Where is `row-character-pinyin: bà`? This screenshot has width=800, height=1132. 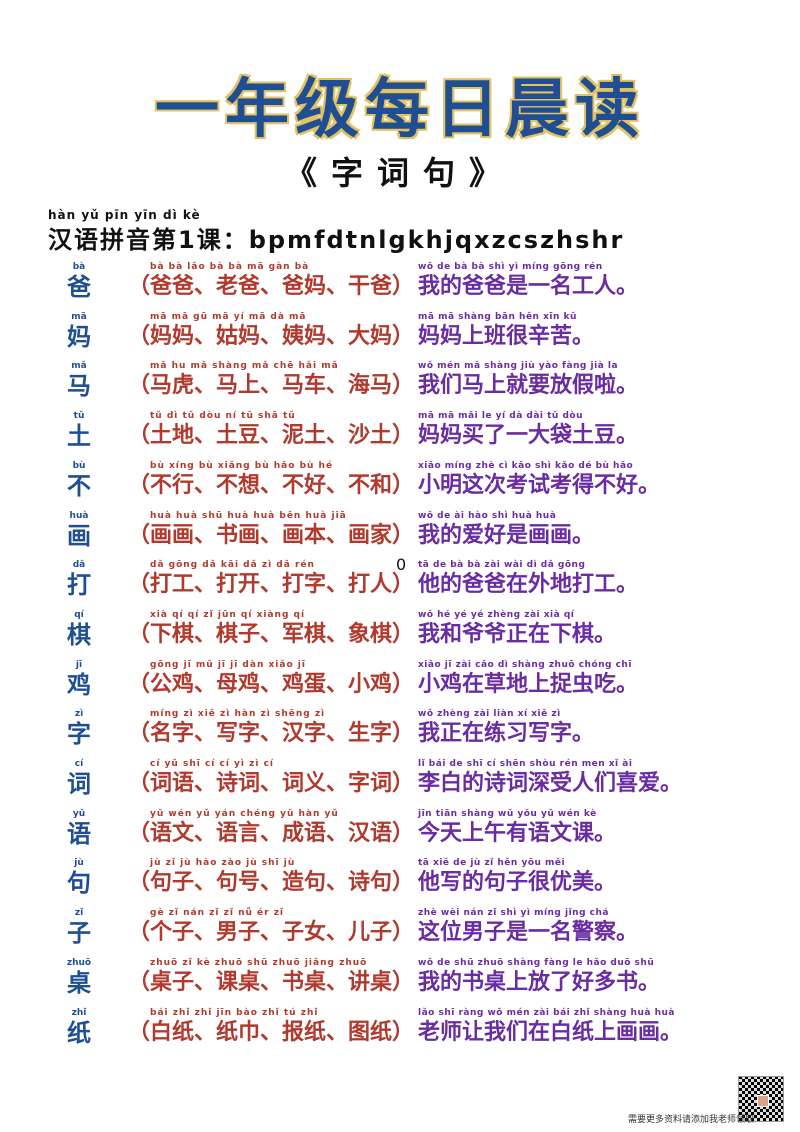
row-character-pinyin: bà is located at coordinates (79, 267).